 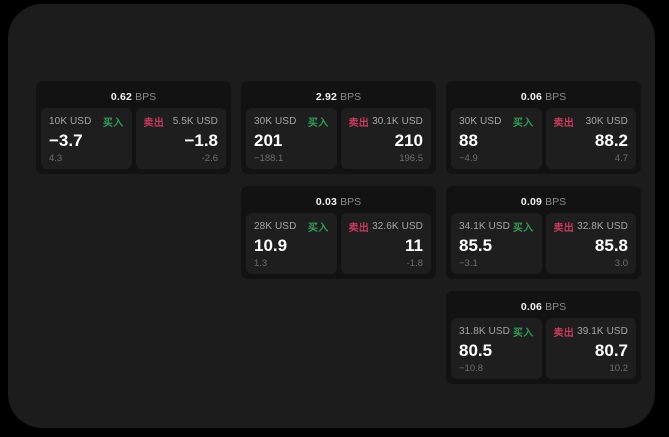 I want to click on sell-side-header: 卖出 30.1K USD, so click(x=386, y=122).